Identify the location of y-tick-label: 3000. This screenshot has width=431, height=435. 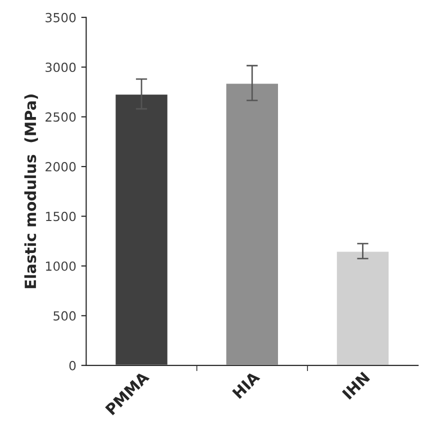
(61, 67).